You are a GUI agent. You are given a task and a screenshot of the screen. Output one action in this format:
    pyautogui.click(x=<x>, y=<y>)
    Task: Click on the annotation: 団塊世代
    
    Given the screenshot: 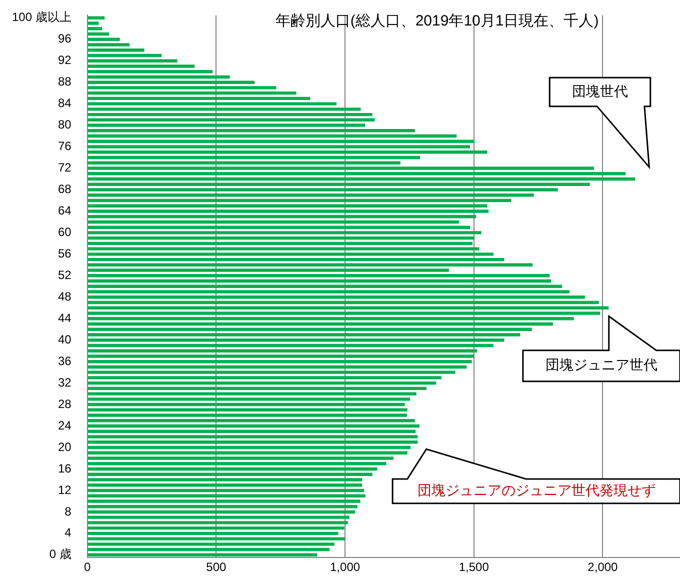 What is the action you would take?
    pyautogui.click(x=600, y=90)
    